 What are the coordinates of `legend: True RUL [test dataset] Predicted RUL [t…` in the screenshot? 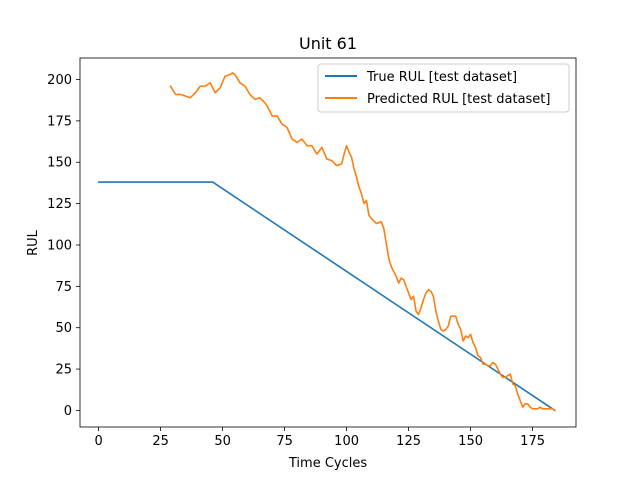 It's located at (443, 88).